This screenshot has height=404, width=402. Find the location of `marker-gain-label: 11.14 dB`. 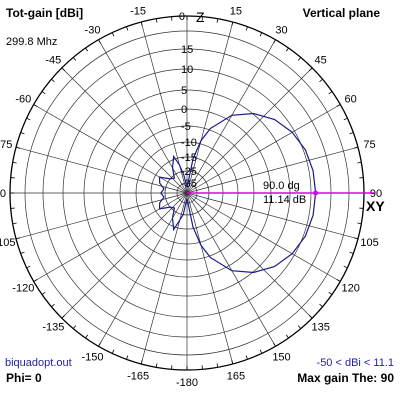

marker-gain-label: 11.14 dB is located at coordinates (284, 200).